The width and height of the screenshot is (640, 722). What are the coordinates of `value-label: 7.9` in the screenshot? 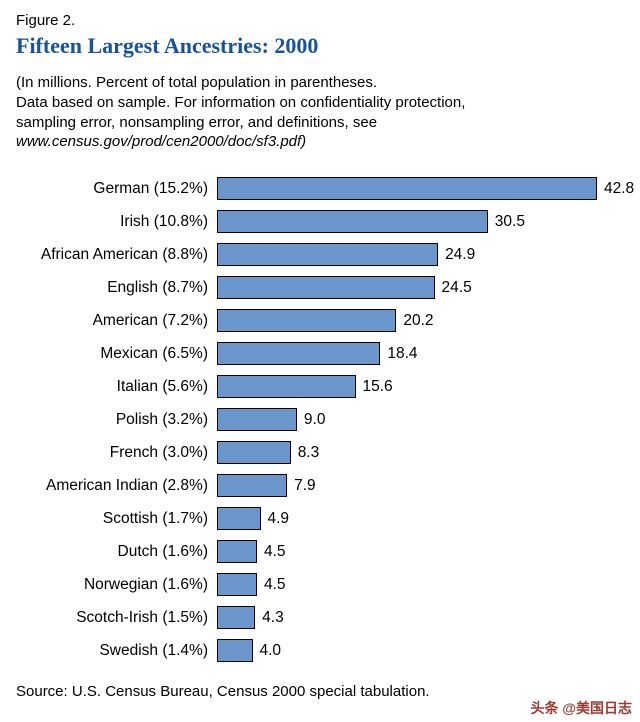 It's located at (305, 485).